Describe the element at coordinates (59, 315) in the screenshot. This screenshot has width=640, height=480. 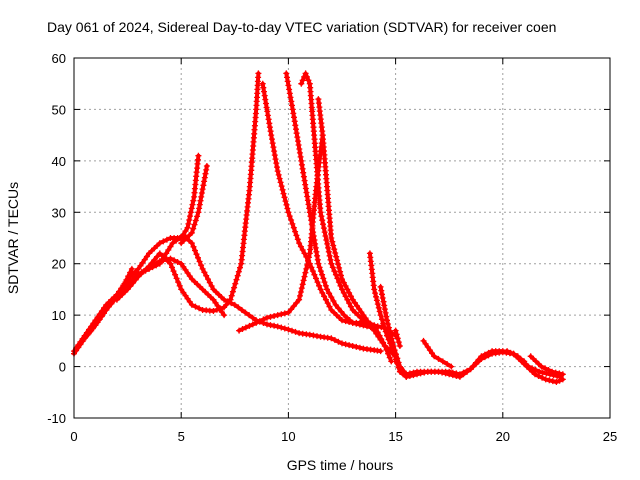
I see `y-tick-label: 10` at that location.